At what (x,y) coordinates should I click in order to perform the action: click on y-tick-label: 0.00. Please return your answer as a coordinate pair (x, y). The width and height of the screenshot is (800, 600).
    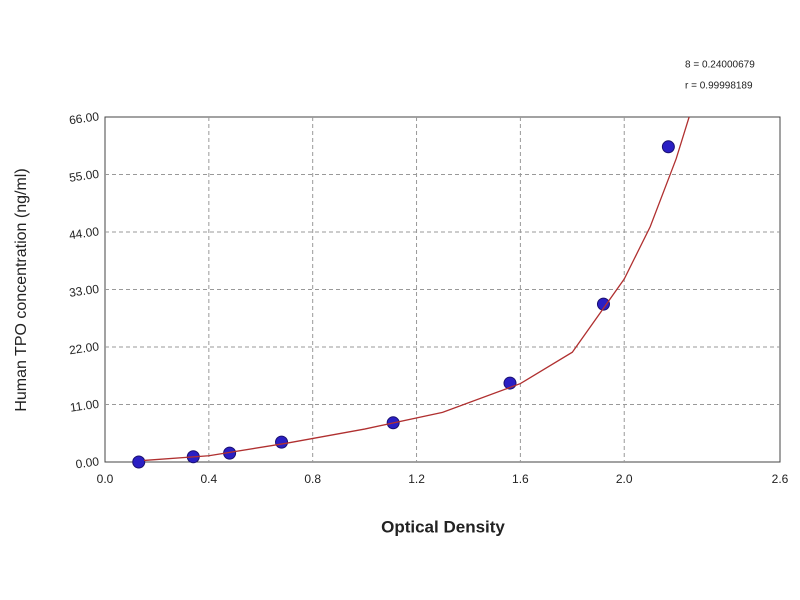
    Looking at the image, I should click on (87, 462).